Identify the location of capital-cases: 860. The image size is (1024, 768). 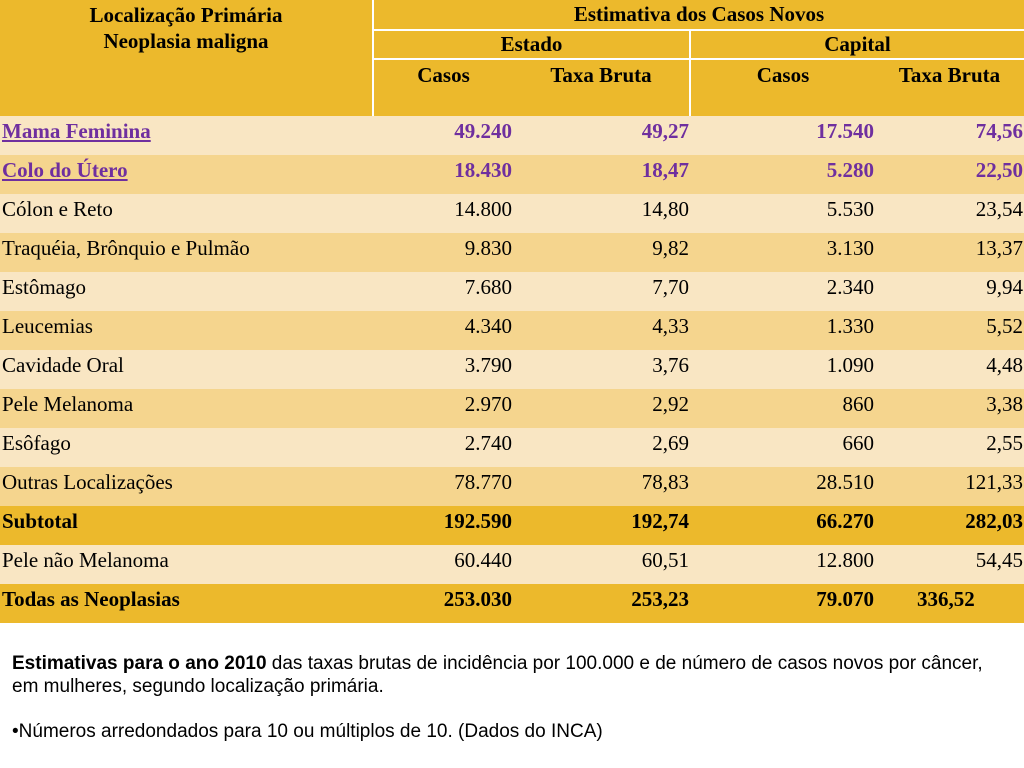
(782, 408).